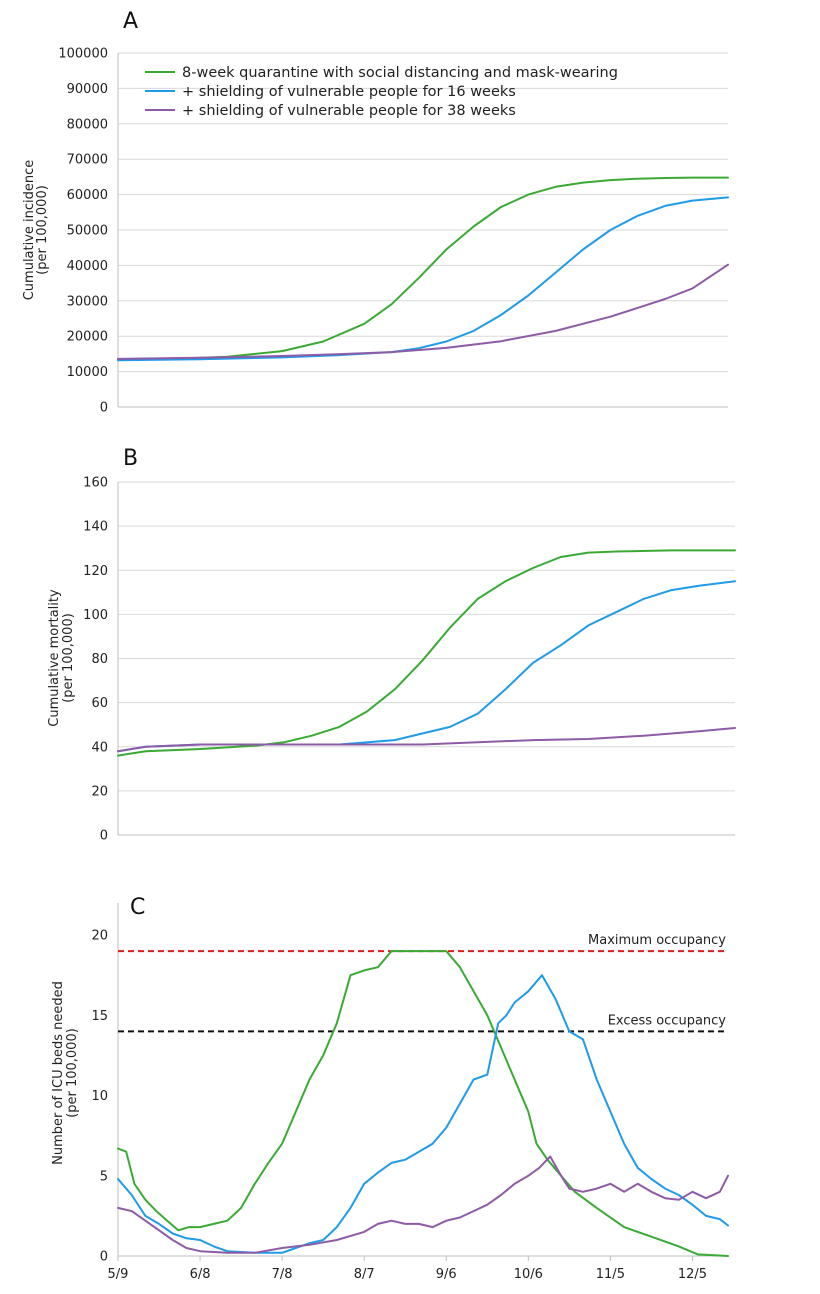 The width and height of the screenshot is (820, 1294). Describe the element at coordinates (118, 1274) in the screenshot. I see `panel-c-x-tick-label: 5/9` at that location.